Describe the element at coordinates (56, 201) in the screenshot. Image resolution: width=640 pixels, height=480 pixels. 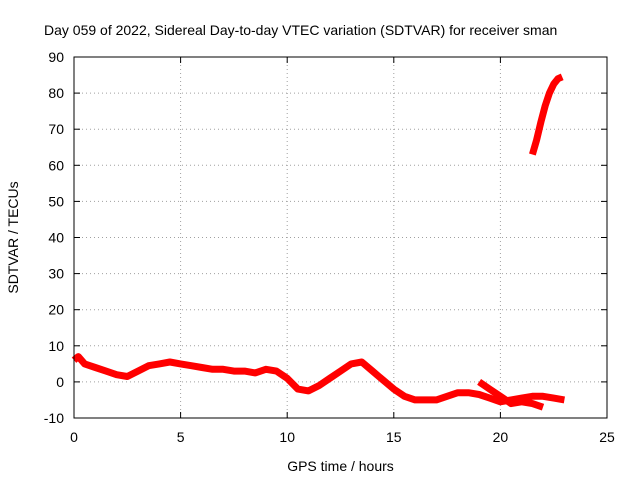
I see `y-tick-label: 50` at that location.